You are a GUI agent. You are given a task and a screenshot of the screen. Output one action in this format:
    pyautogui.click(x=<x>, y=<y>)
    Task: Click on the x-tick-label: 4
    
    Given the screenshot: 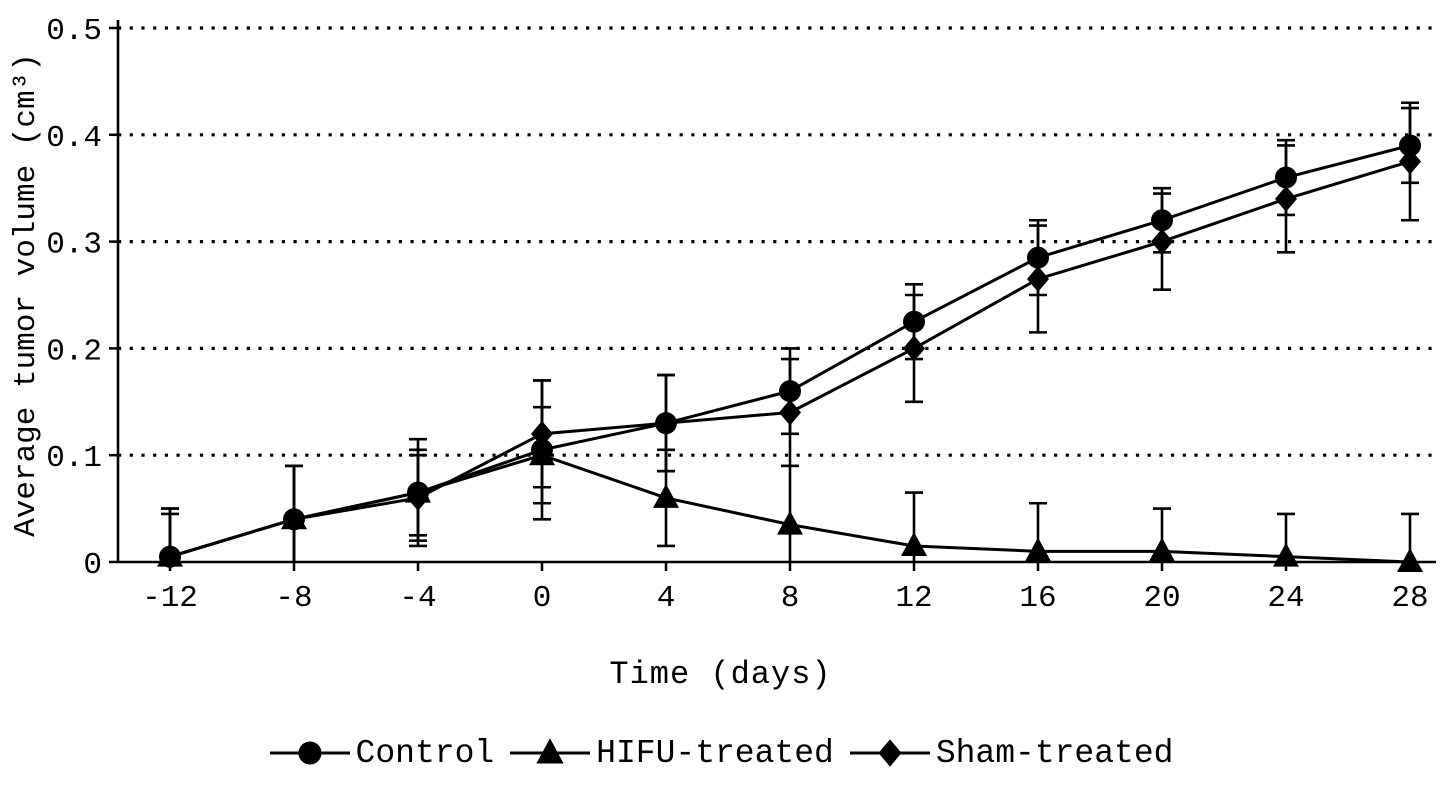 What is the action you would take?
    pyautogui.click(x=666, y=598)
    